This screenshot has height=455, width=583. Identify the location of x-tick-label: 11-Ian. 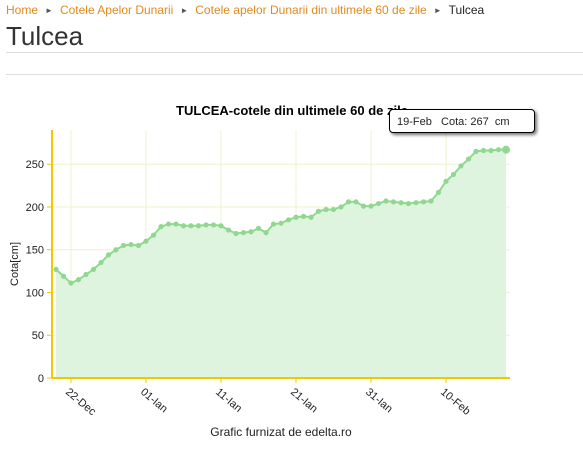
(228, 400).